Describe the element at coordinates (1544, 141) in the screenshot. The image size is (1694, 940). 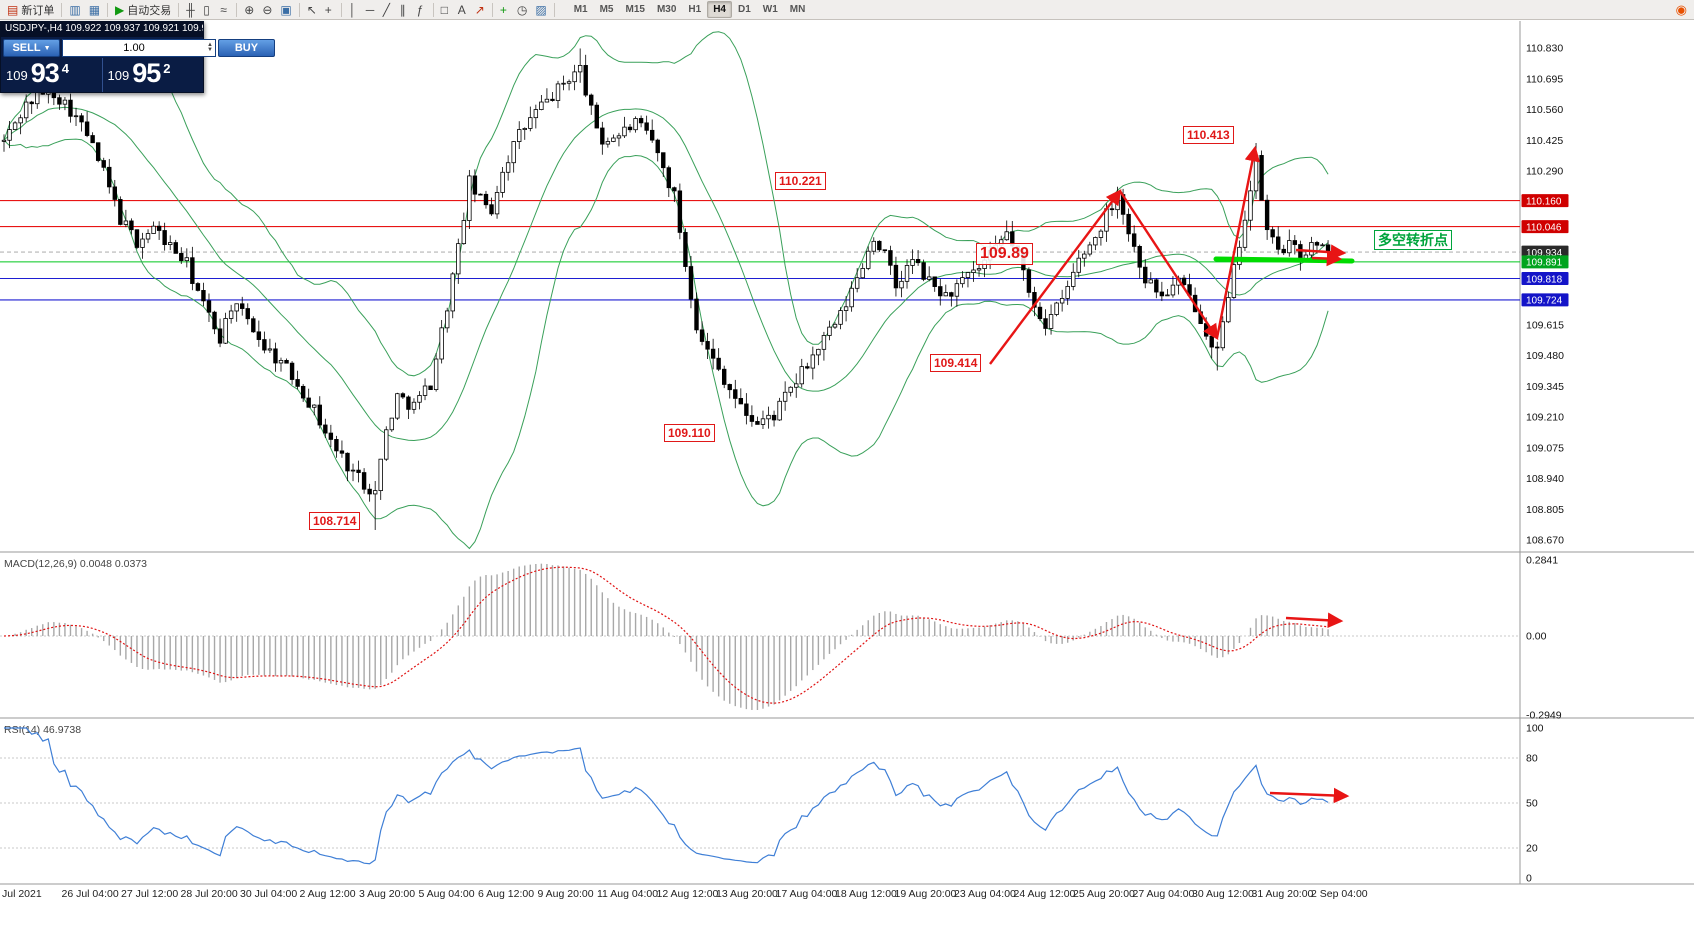
I see `price-tick-label: 110.425` at that location.